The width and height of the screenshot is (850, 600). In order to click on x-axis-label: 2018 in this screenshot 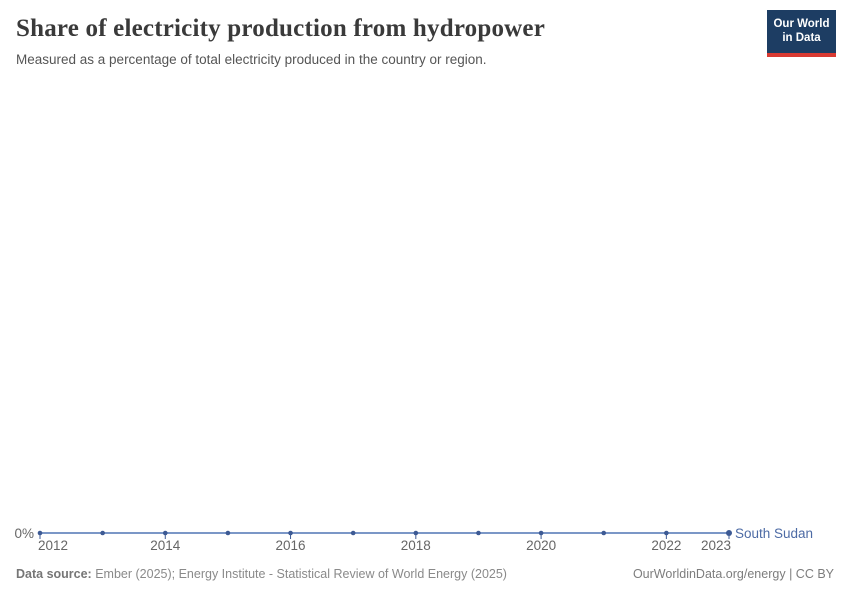, I will do `click(416, 545)`.